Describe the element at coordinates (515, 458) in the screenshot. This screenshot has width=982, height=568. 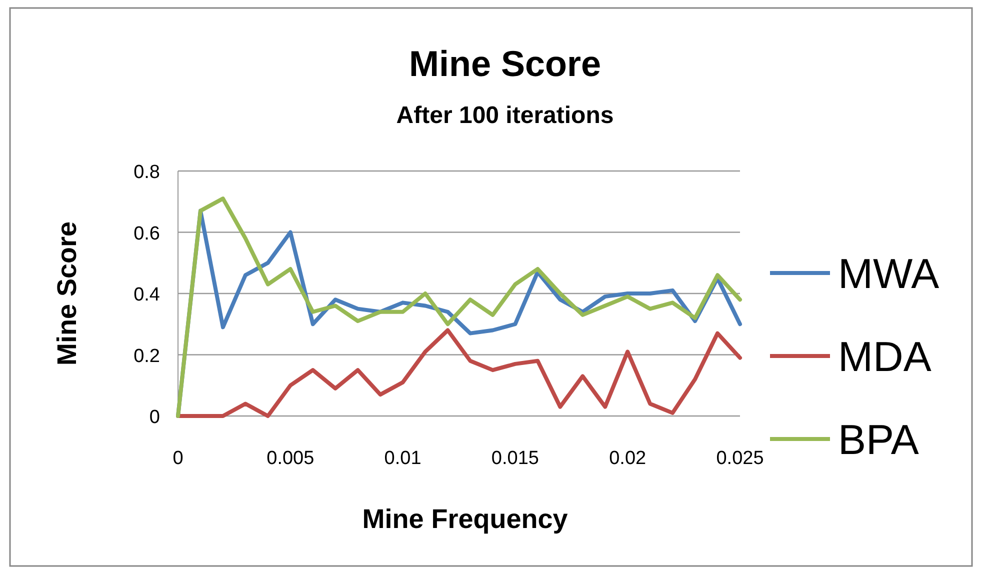
I see `x-tick-label: 0.015` at that location.